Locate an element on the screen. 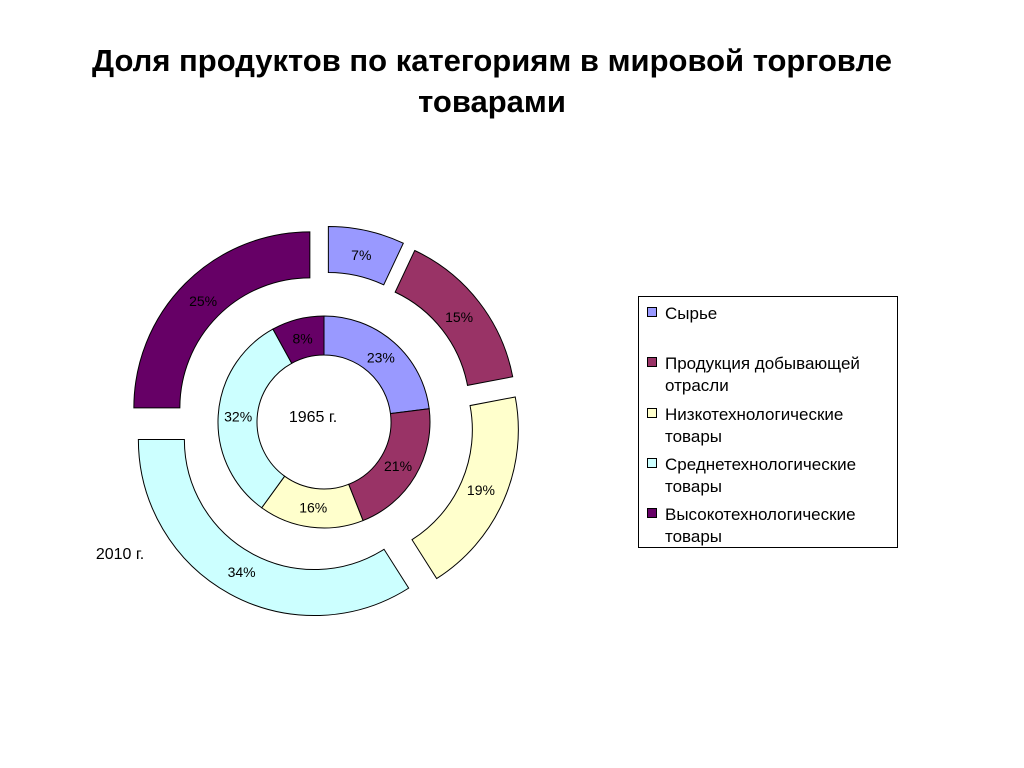 The height and width of the screenshot is (768, 1024). legend-swatch-raw is located at coordinates (652, 312).